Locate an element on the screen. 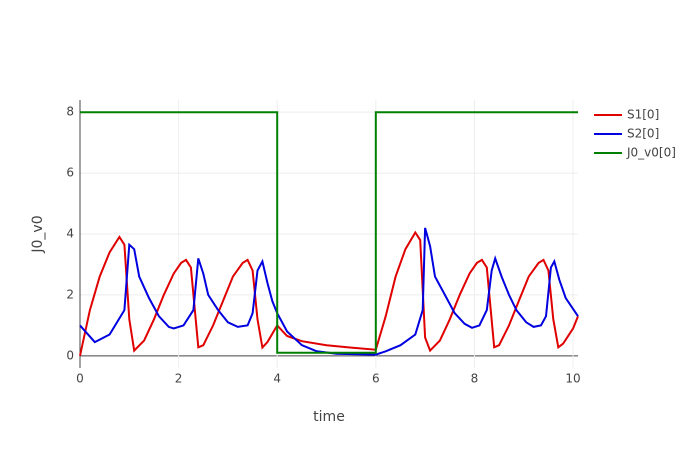  legend-label: S2[0] is located at coordinates (643, 134).